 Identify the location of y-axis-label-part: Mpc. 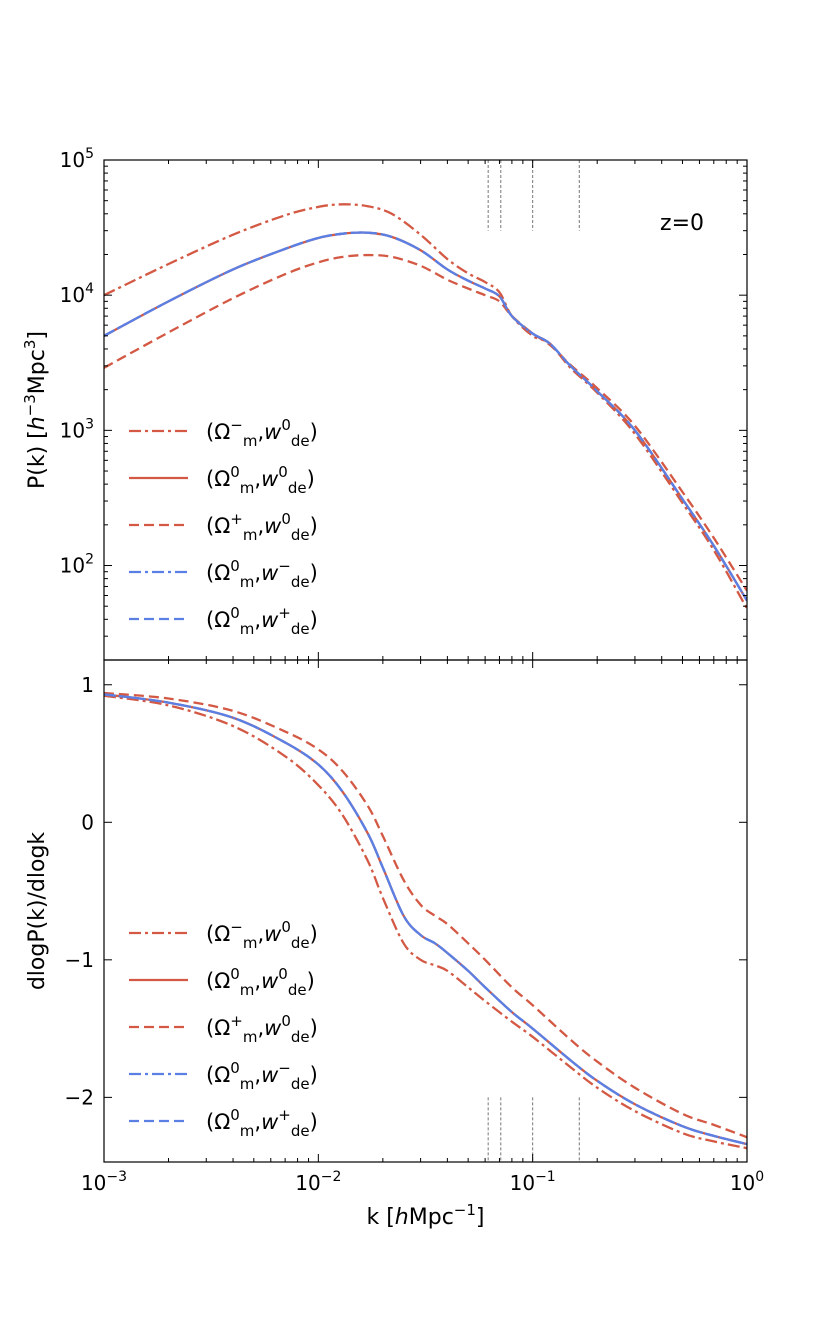
(37, 371).